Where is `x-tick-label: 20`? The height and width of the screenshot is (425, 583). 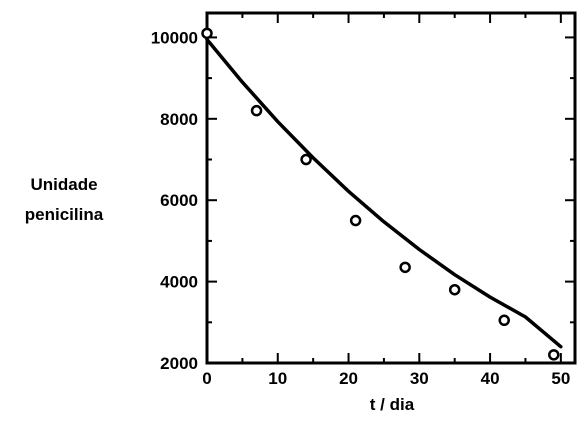 x-tick-label: 20 is located at coordinates (348, 378).